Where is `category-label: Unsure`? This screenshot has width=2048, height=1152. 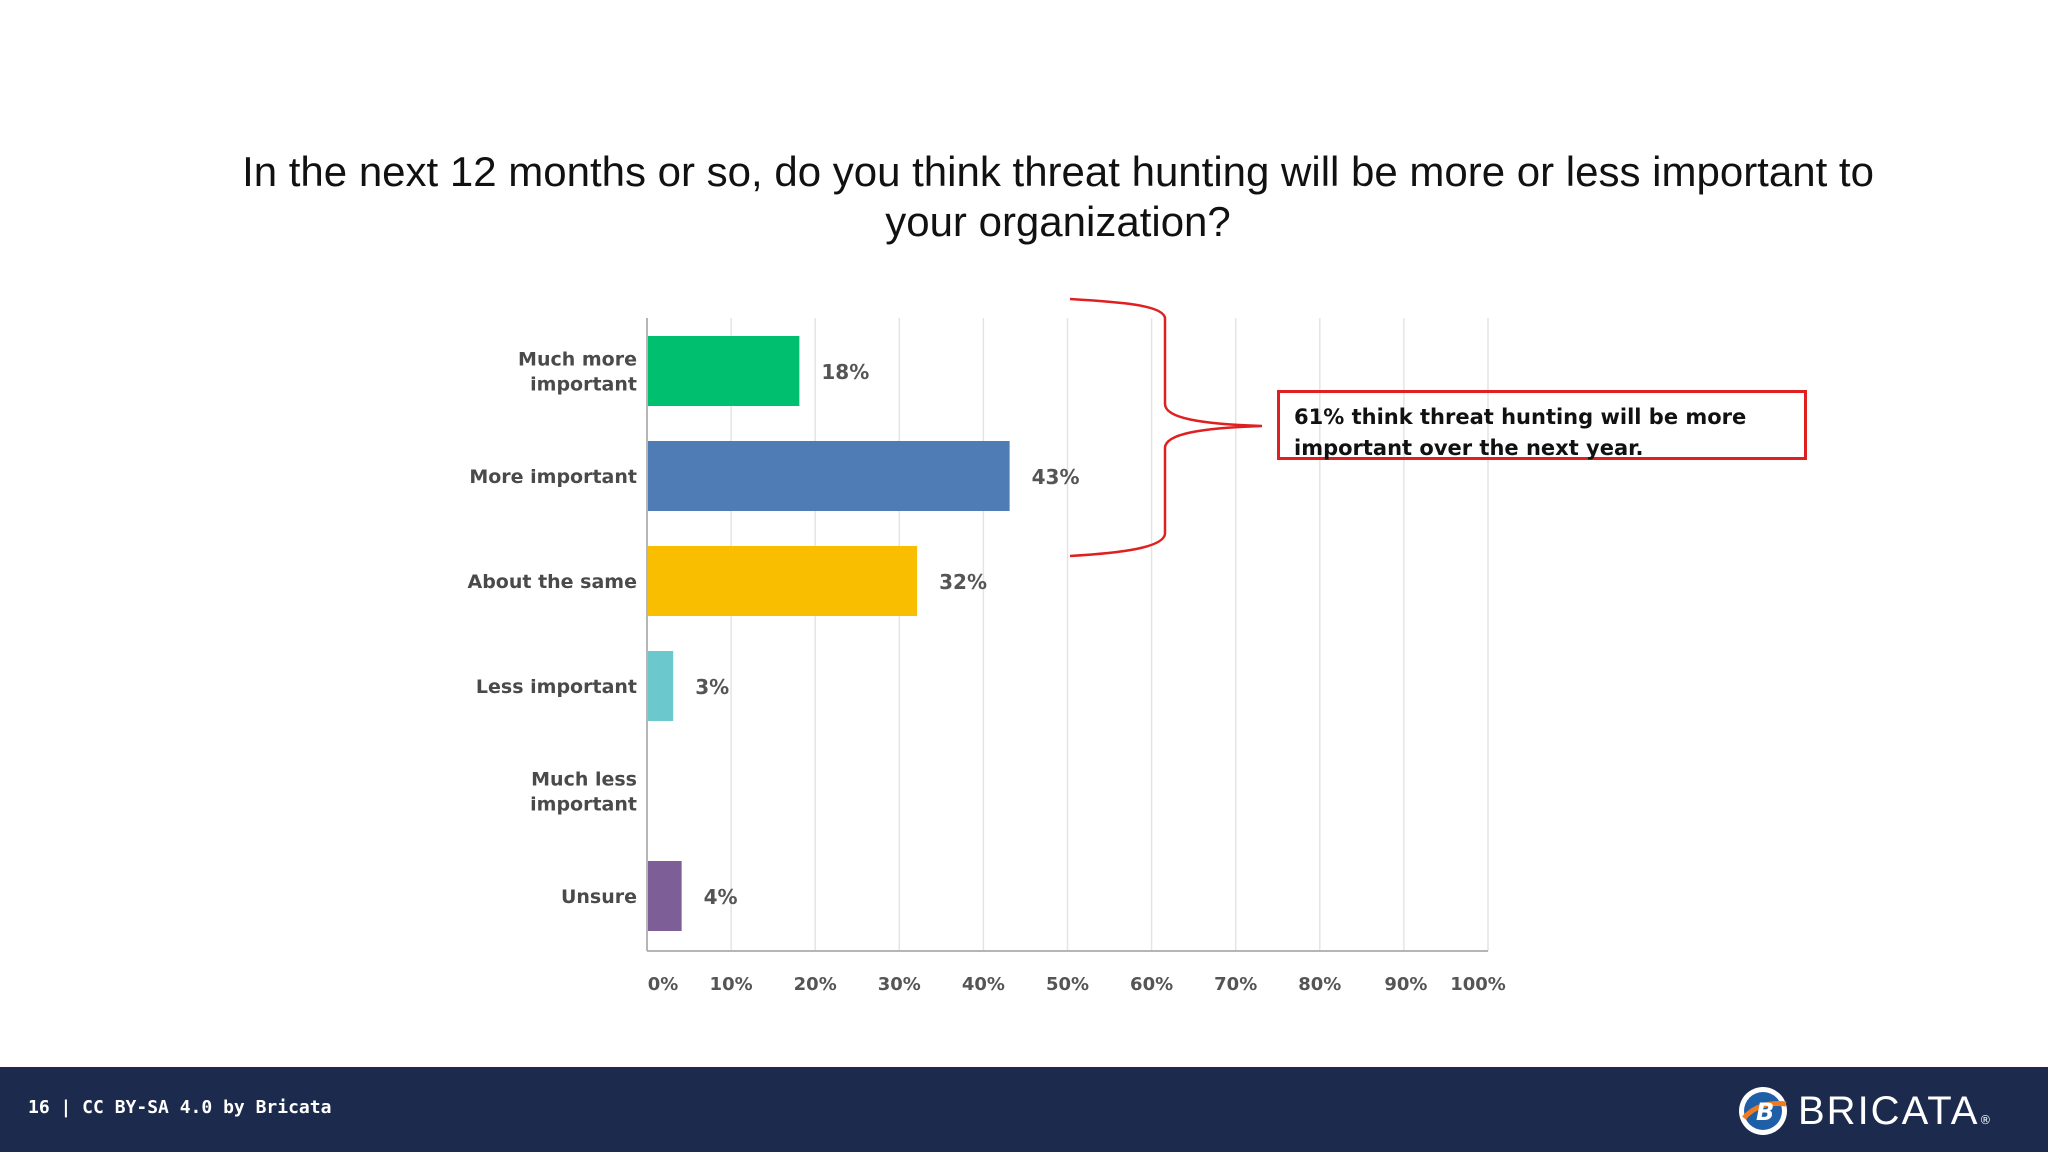 category-label: Unsure is located at coordinates (599, 897).